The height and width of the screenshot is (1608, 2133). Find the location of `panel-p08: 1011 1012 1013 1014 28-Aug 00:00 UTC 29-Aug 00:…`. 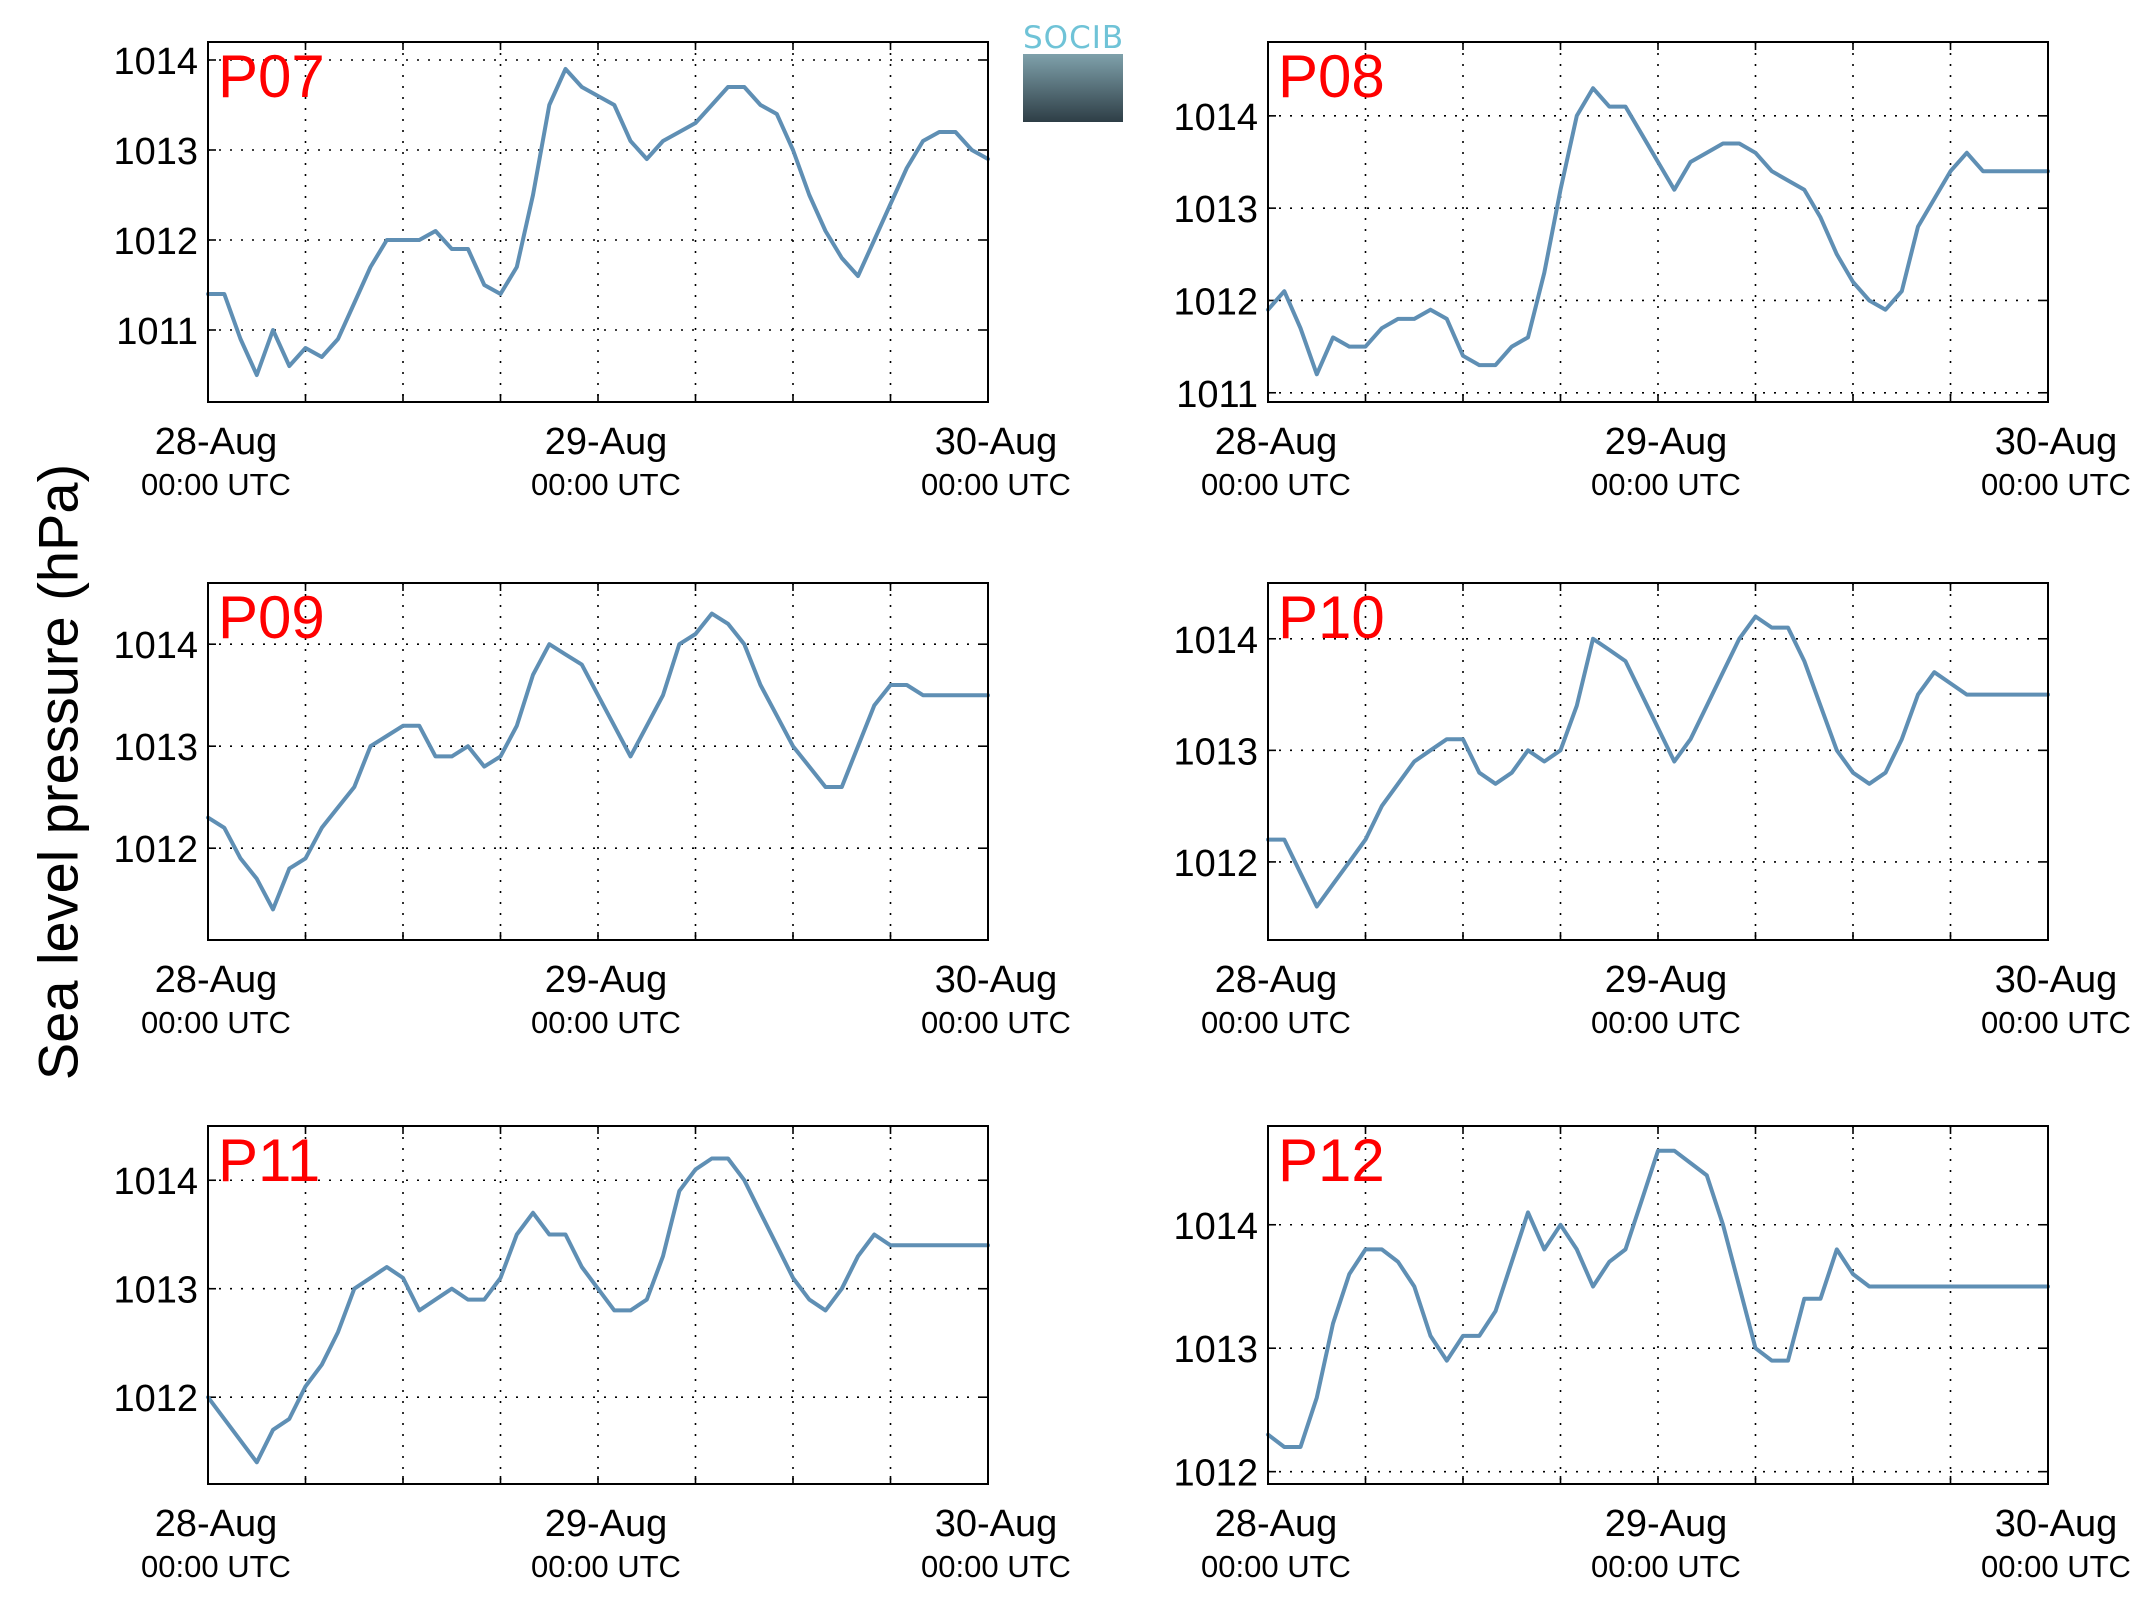

panel-p08: 1011 1012 1013 1014 28-Aug 00:00 UTC 29-Aug 00:… is located at coordinates (1652, 271).